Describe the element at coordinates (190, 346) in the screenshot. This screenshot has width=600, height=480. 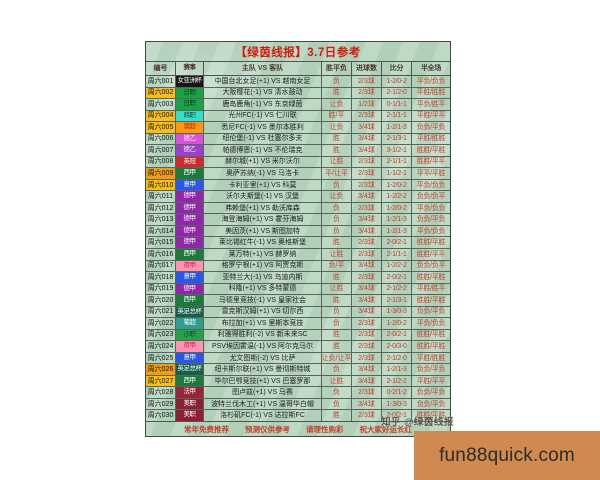
I see `league-badge: 荷甲` at that location.